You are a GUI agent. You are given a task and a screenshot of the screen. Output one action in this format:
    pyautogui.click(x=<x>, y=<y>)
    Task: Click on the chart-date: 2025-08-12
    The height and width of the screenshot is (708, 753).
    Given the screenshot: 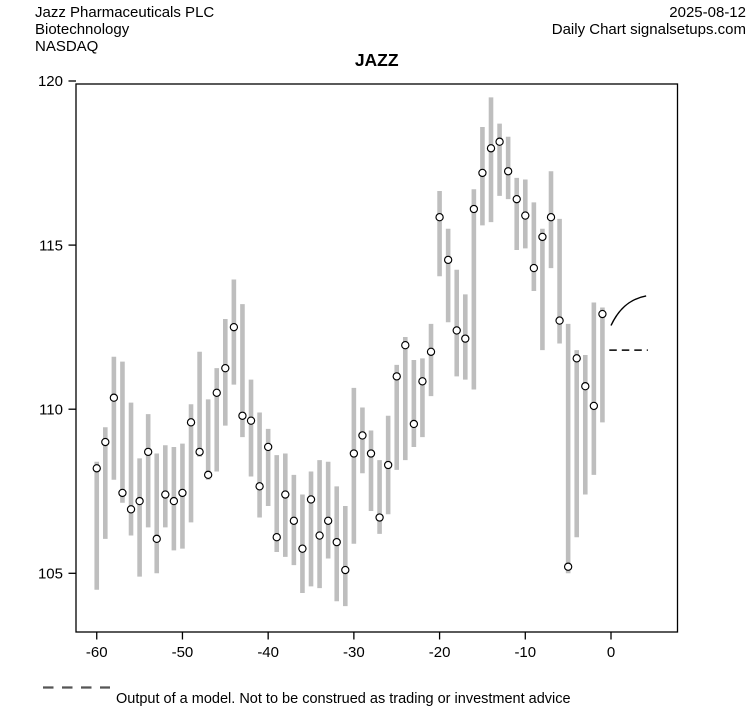 What is the action you would take?
    pyautogui.click(x=707, y=12)
    